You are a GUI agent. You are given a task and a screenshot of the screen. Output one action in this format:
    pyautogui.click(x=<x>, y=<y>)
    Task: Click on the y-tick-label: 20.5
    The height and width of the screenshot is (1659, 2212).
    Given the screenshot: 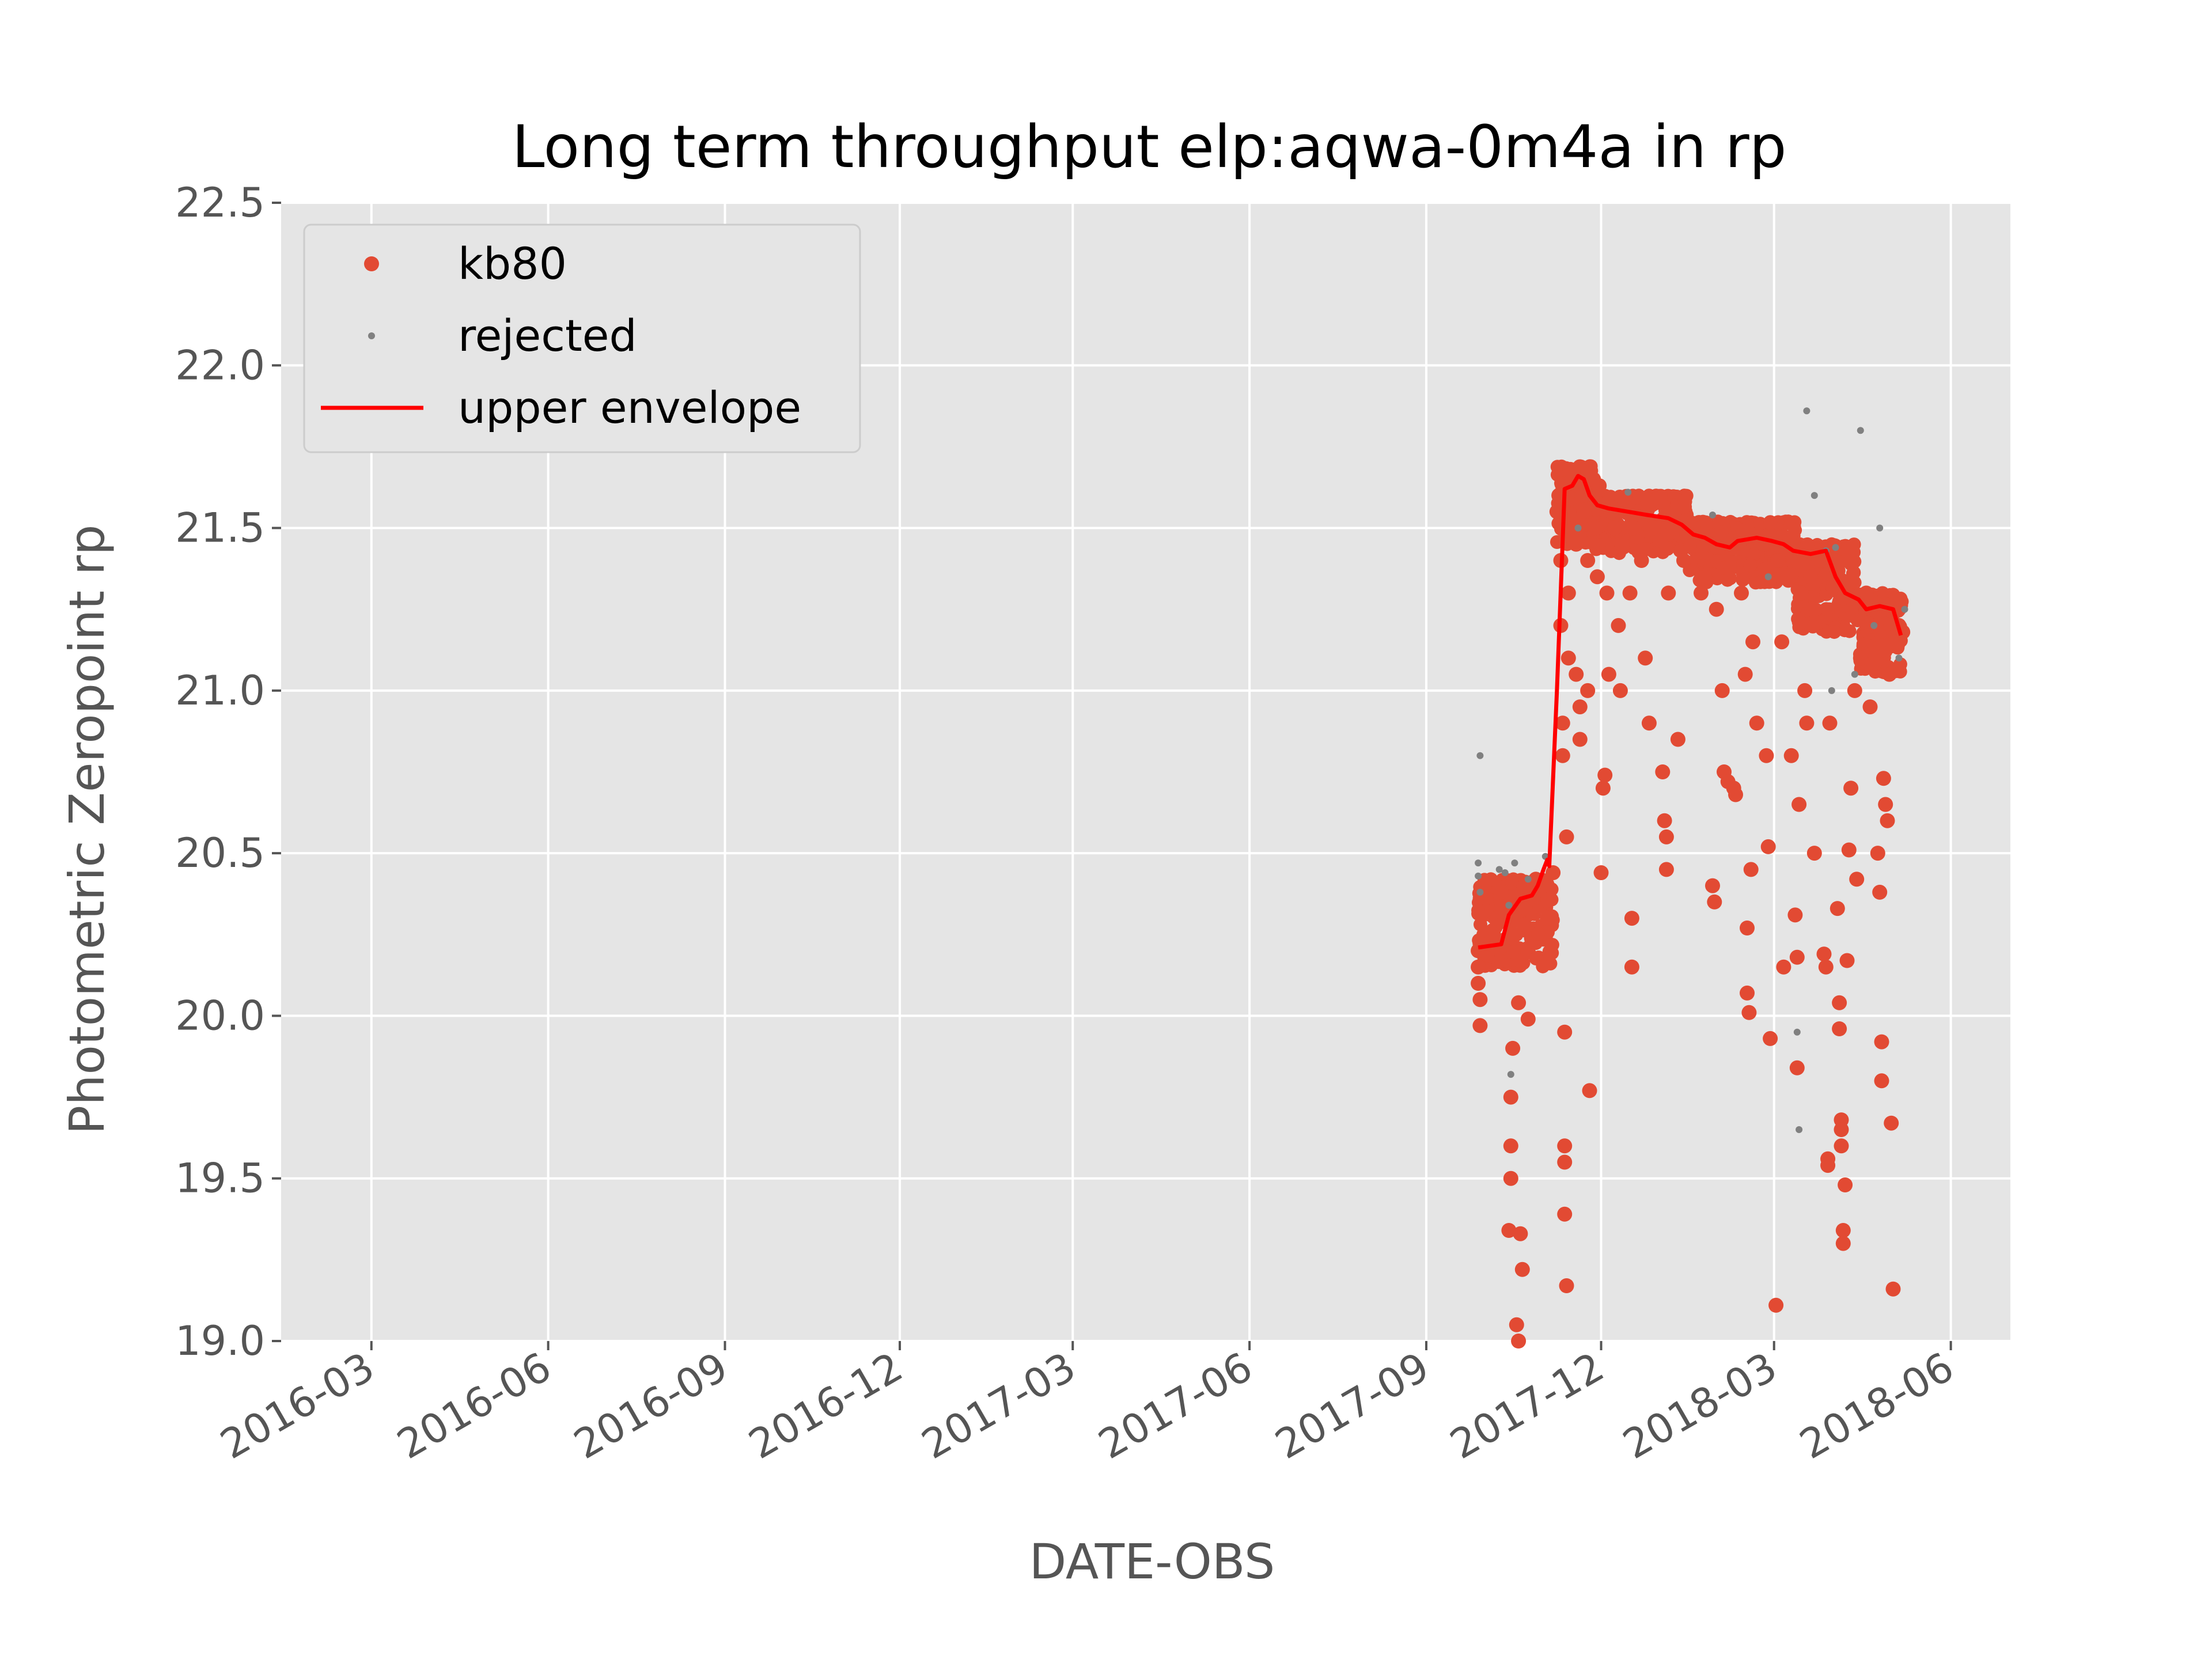 What is the action you would take?
    pyautogui.click(x=220, y=853)
    